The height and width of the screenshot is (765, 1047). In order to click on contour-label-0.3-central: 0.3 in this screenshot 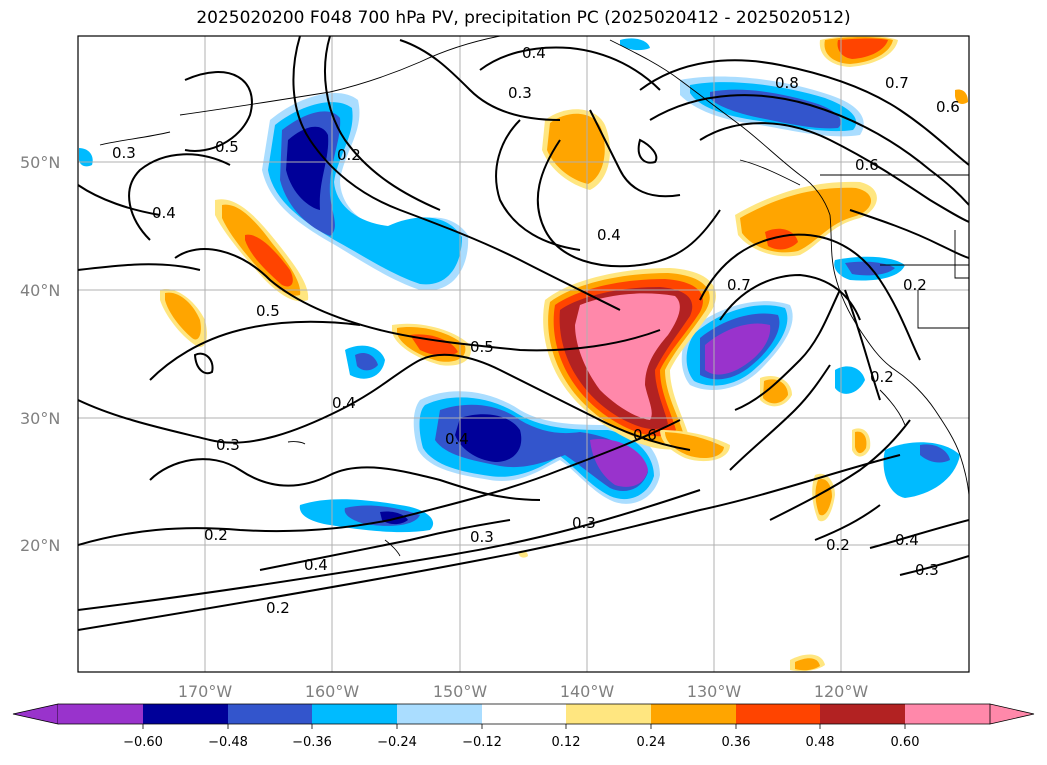, I will do `click(228, 445)`.